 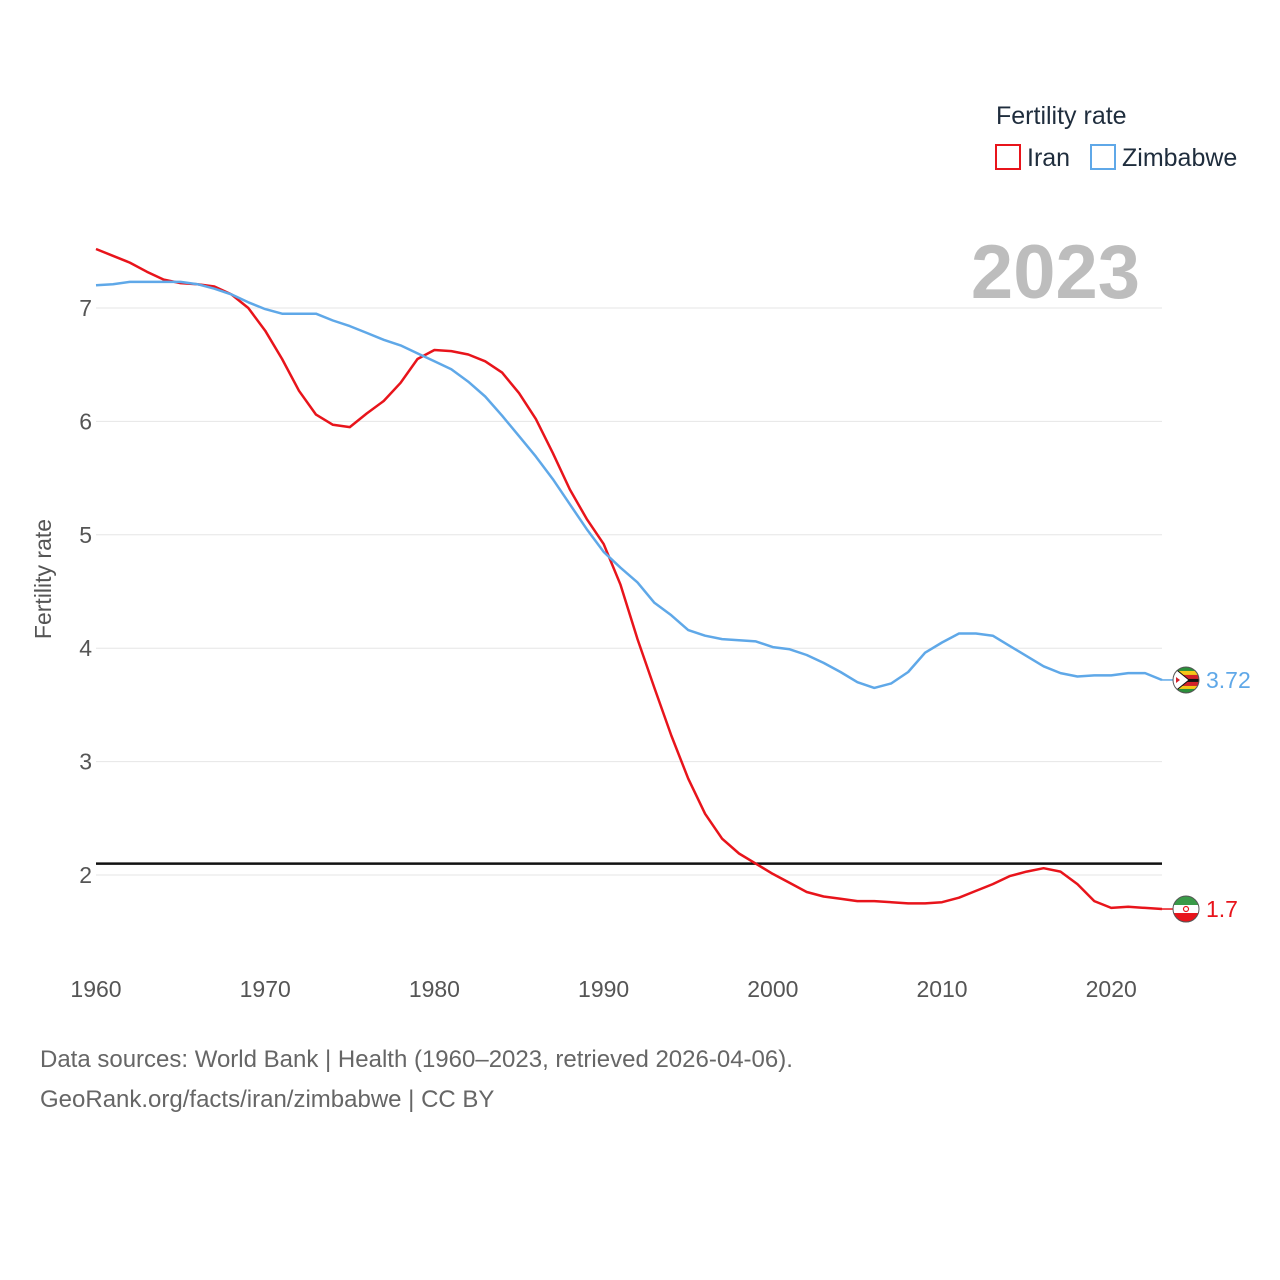 I want to click on x-axis-ticks: 1960 1970 1980 1990 2000 2010 2020, so click(x=603, y=989).